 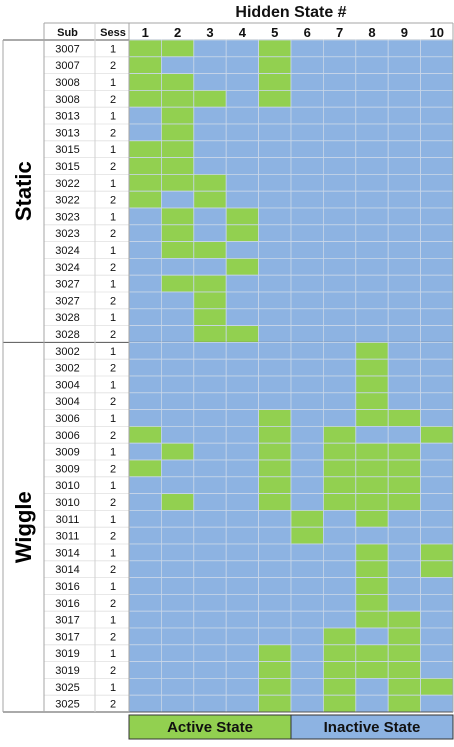 I want to click on state-header: 1, so click(x=145, y=32).